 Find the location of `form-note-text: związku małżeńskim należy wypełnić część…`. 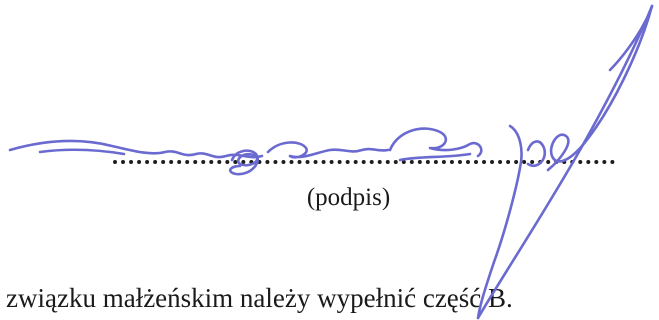

form-note-text: związku małżeńskim należy wypełnić część… is located at coordinates (259, 298).